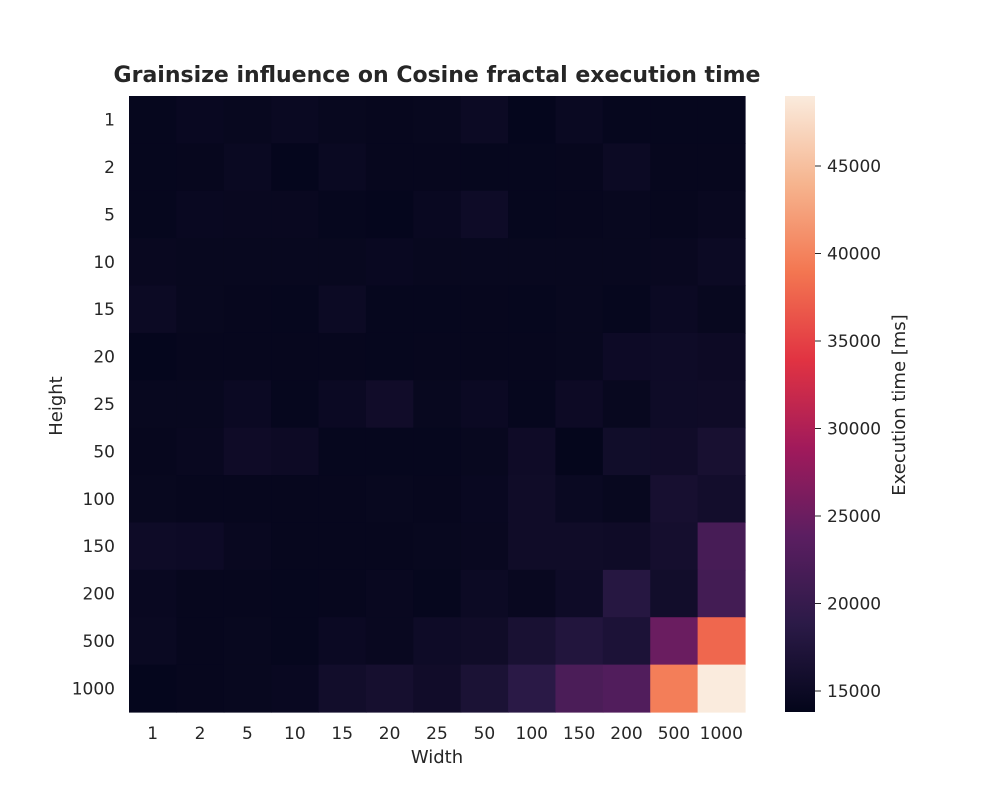 This screenshot has height=800, width=1000. What do you see at coordinates (854, 692) in the screenshot?
I see `colorbar-tick-label: 15000` at bounding box center [854, 692].